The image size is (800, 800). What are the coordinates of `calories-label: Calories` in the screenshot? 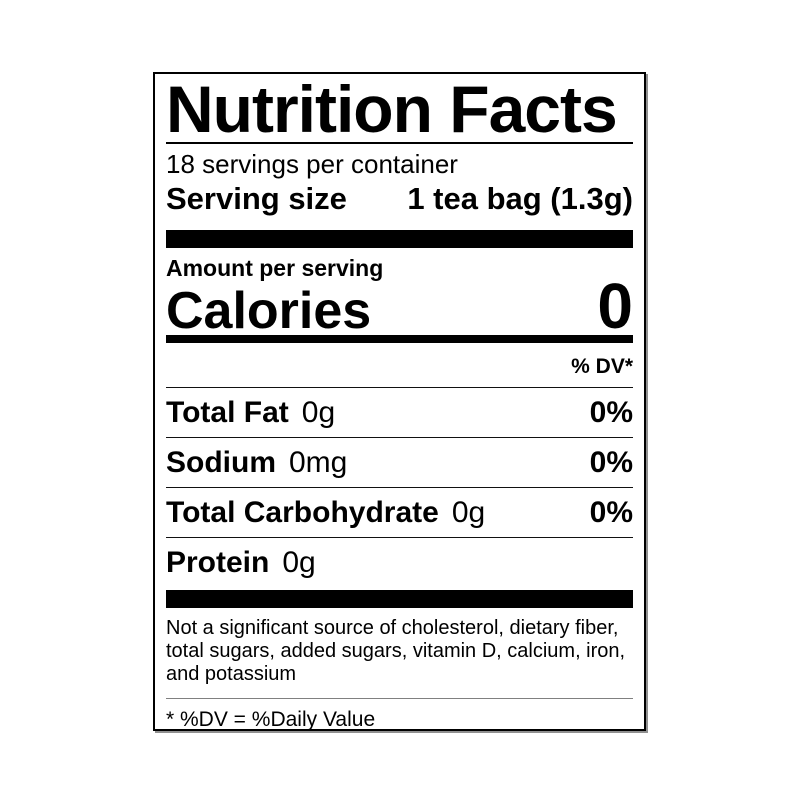 It's located at (269, 311).